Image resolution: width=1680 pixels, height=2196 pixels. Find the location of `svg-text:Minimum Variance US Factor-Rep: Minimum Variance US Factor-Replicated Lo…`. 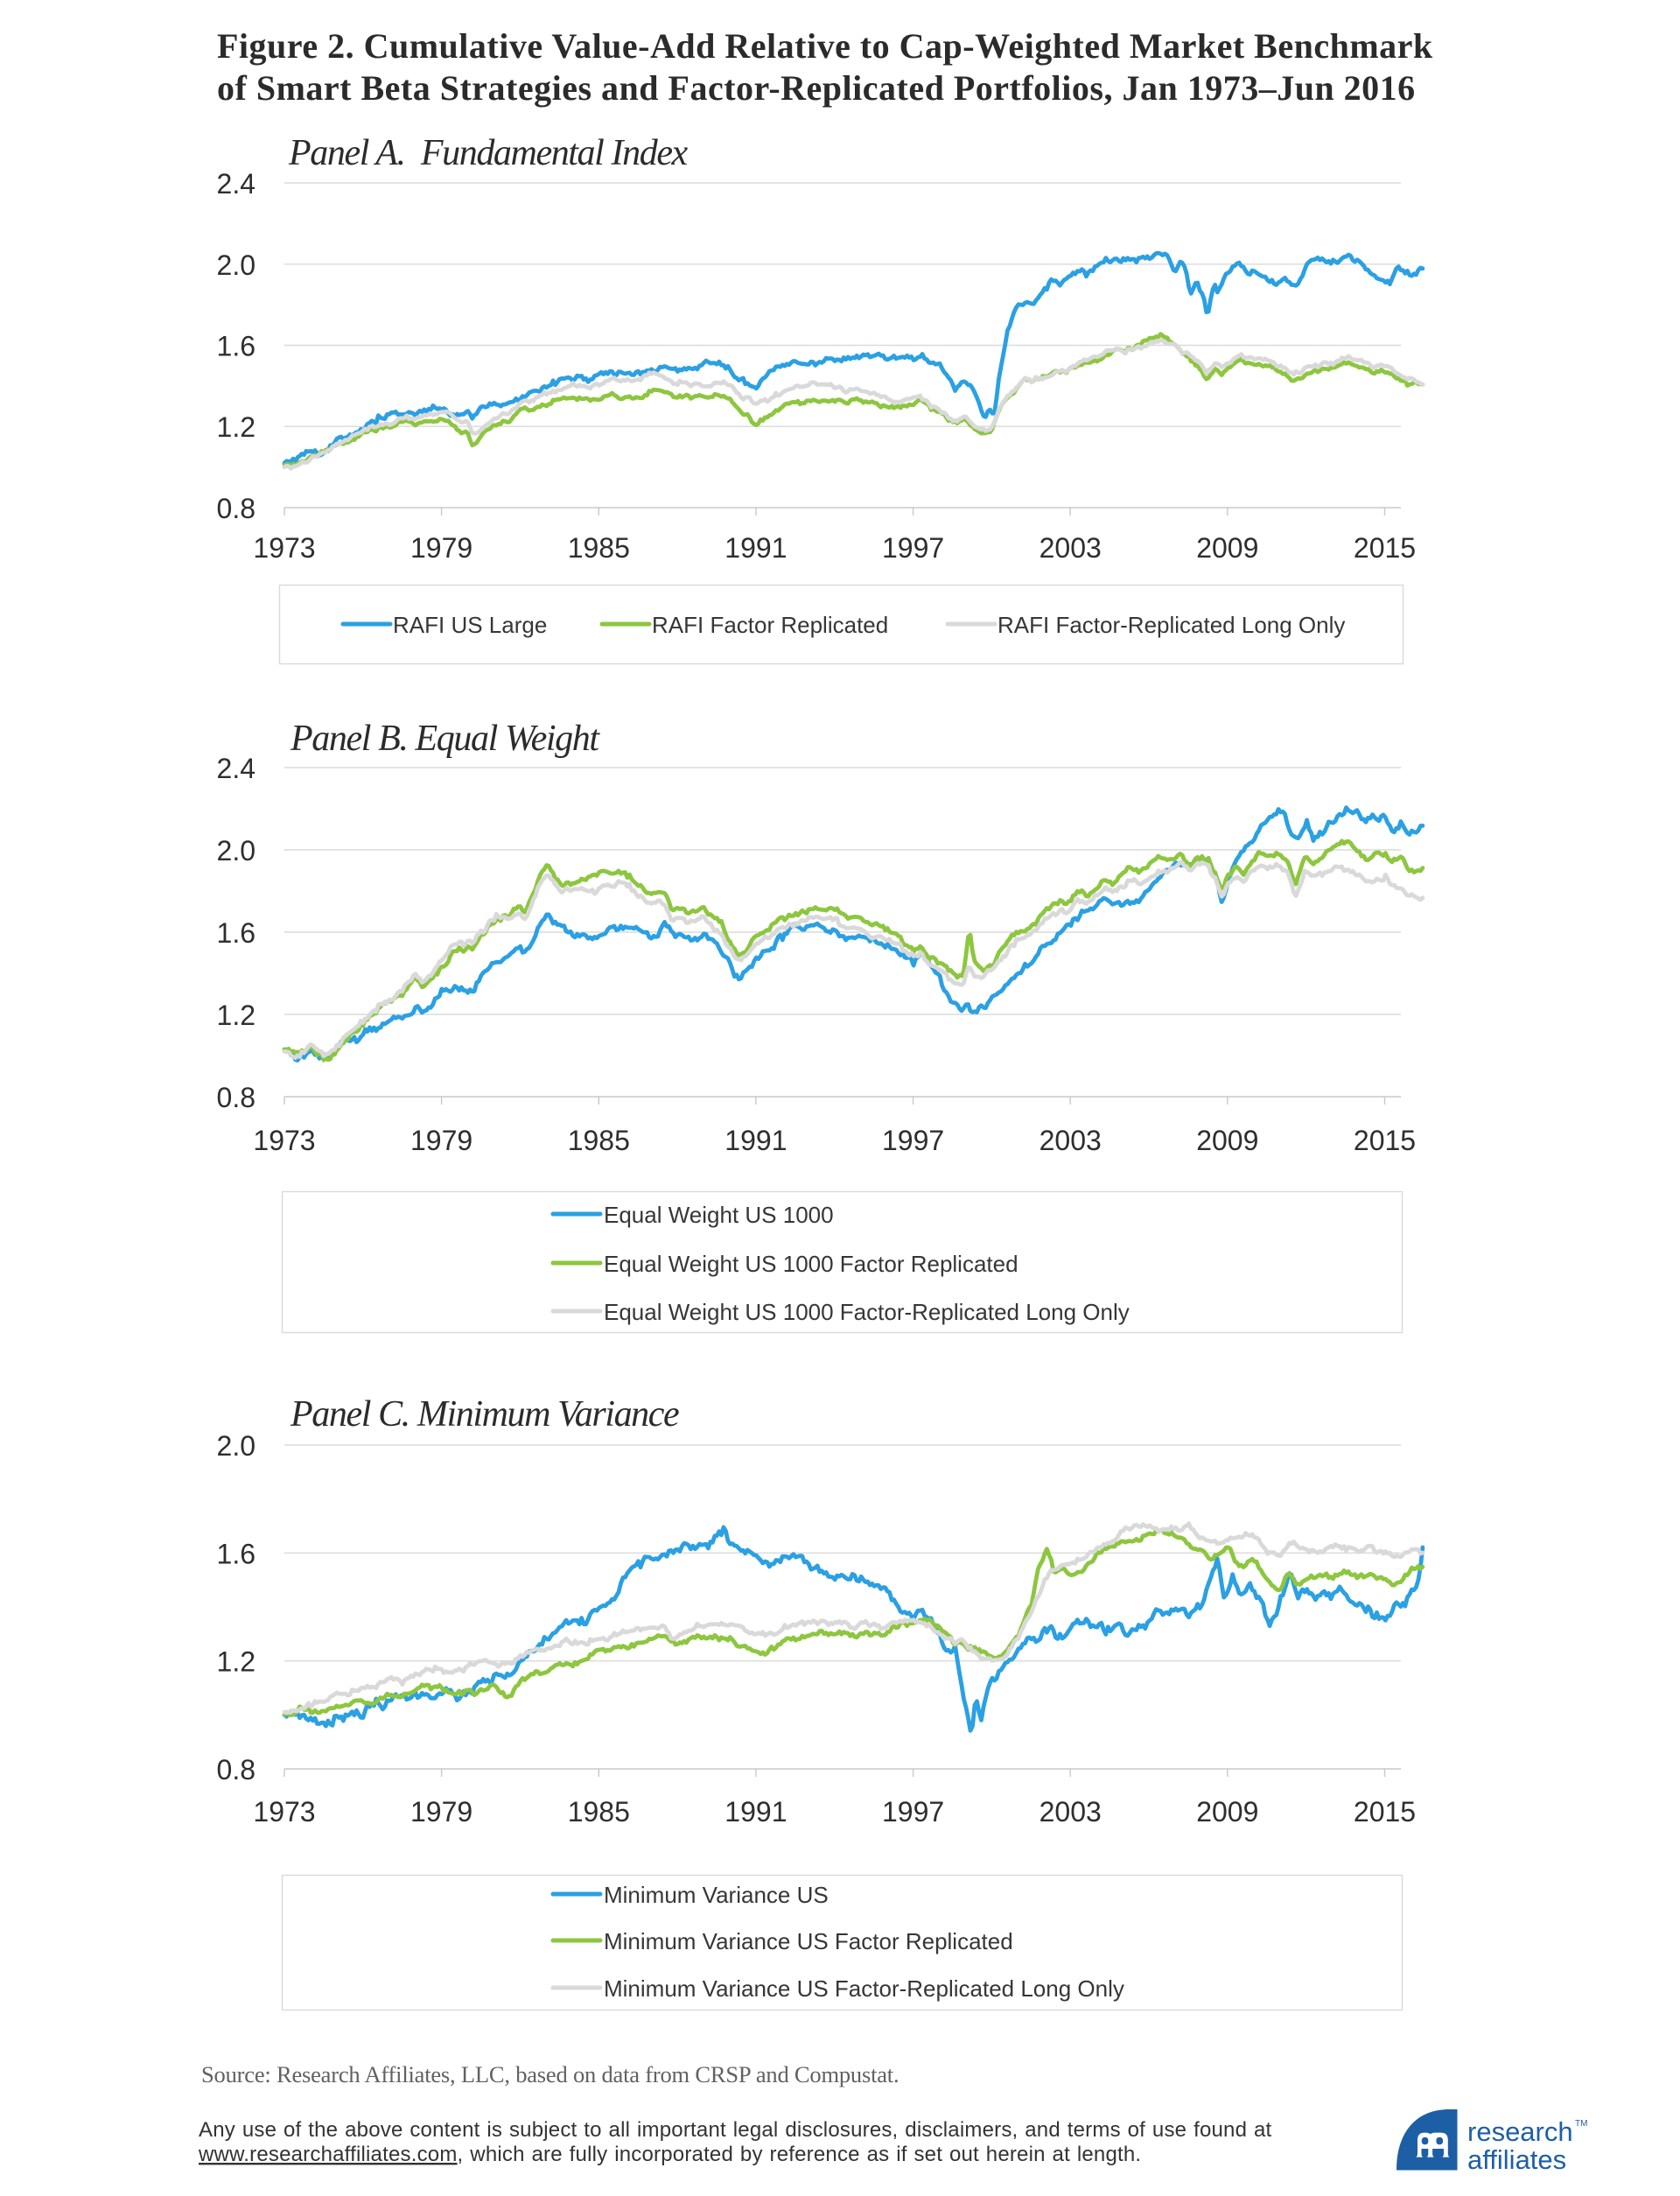

svg-text:Minimum Variance US Factor-Rep: Minimum Variance US Factor-Replicated Lo… is located at coordinates (864, 1988).